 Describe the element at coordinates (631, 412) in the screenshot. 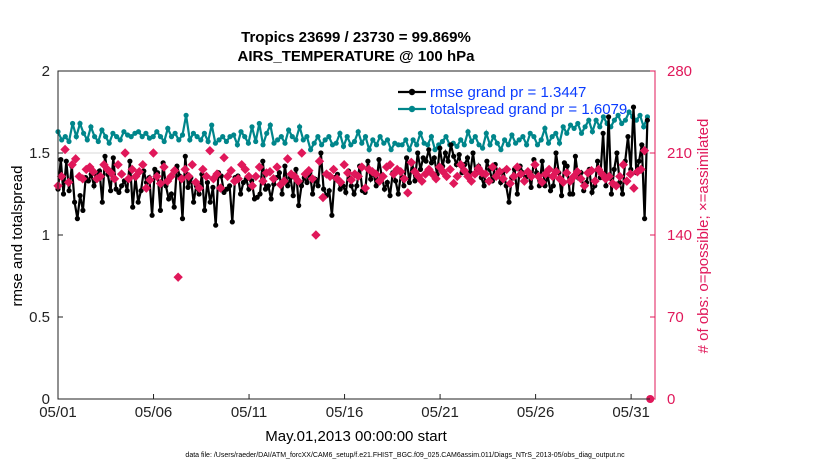

I see `x-tick-label: 05/31` at that location.